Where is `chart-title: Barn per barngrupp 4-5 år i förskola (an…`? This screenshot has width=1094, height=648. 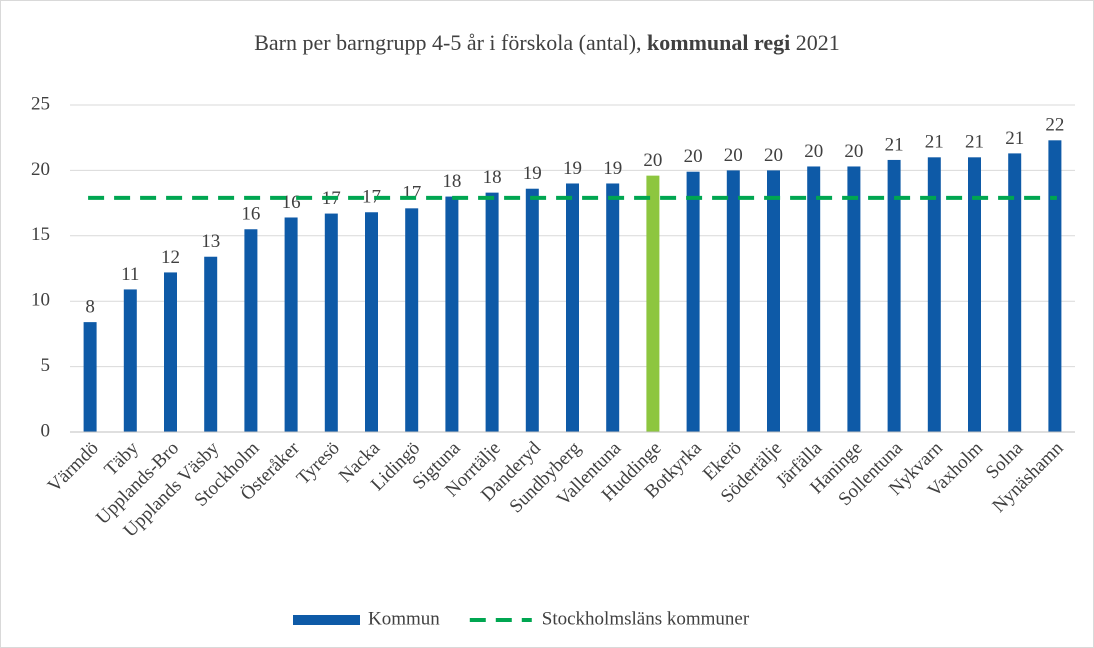 chart-title: Barn per barngrupp 4-5 år i förskola (an… is located at coordinates (547, 42).